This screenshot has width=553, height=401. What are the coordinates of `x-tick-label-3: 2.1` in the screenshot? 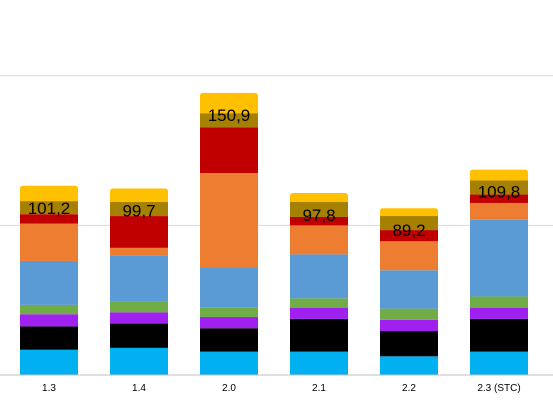 It's located at (319, 388).